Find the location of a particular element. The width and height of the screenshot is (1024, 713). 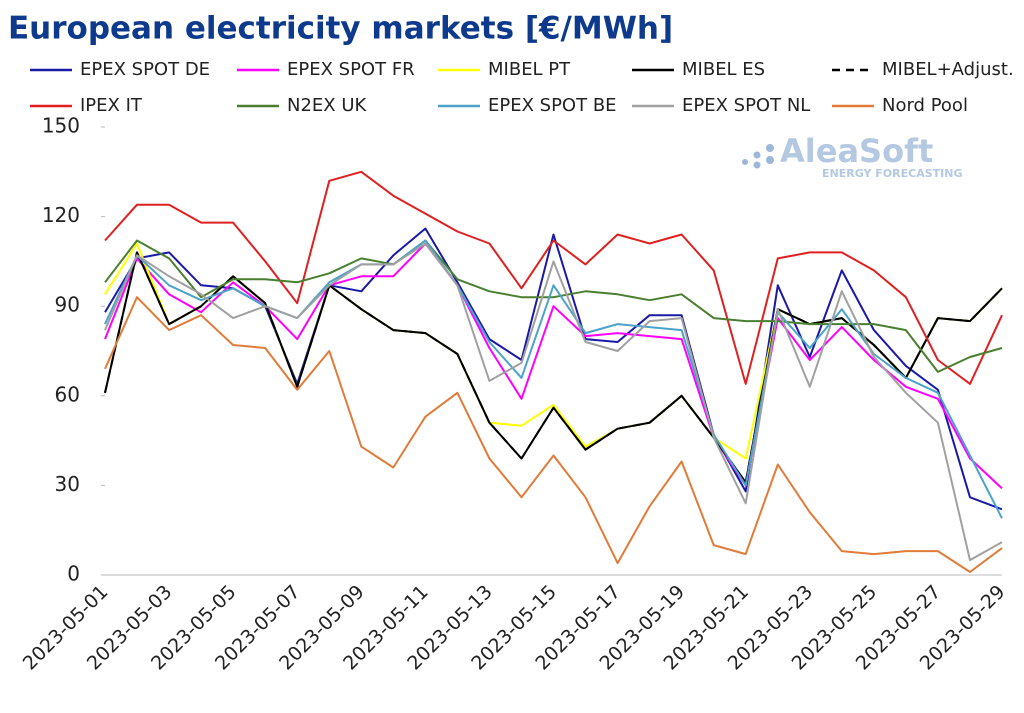

watermark: AleaSoft ENERGY FORECASTING is located at coordinates (852, 156).